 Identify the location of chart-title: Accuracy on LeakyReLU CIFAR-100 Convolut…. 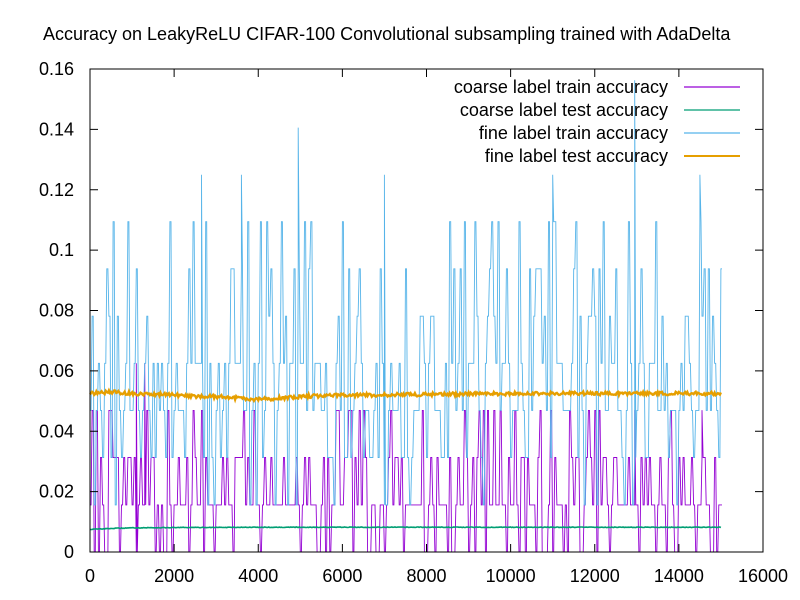
(387, 34).